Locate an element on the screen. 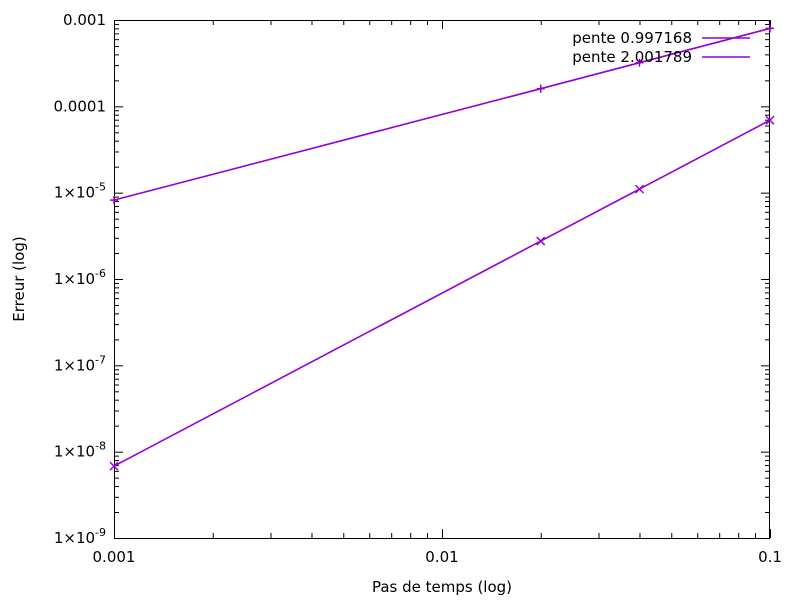 Image resolution: width=800 pixels, height=600 pixels. y-tick-label: 1×10⁻⁶ is located at coordinates (80, 277).